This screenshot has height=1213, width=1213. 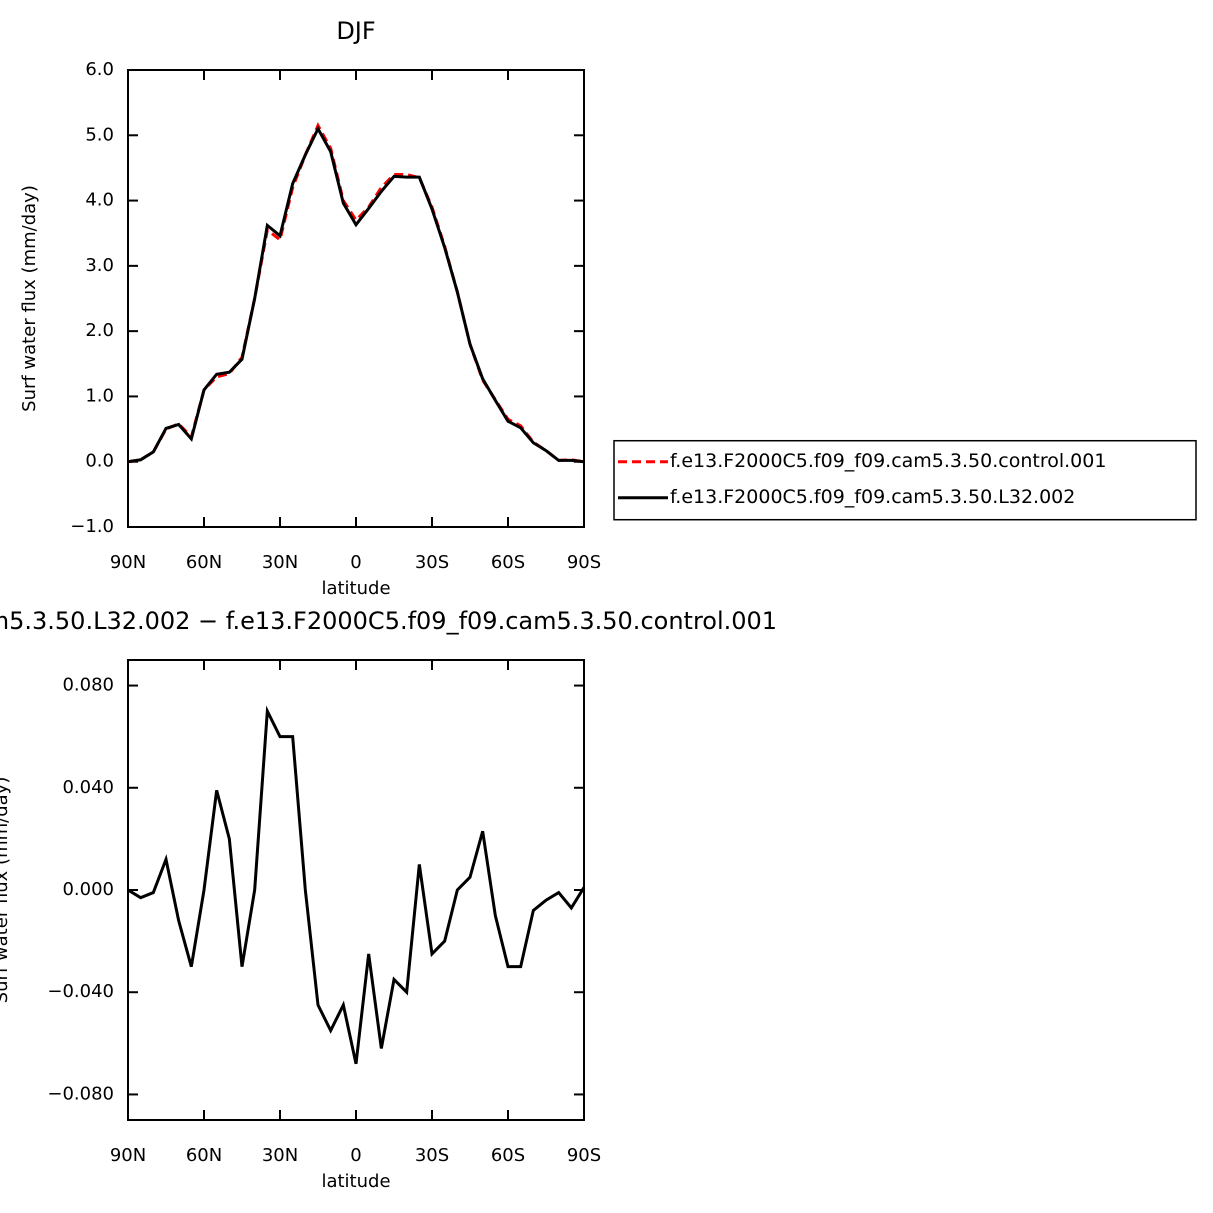 What do you see at coordinates (80, 1093) in the screenshot?
I see `y-tick-label: −0.080` at bounding box center [80, 1093].